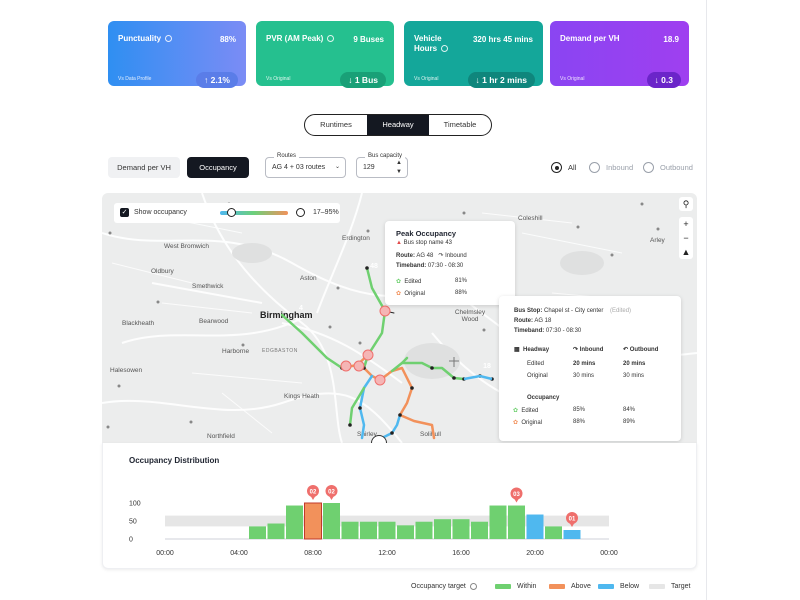 The image size is (800, 600). I want to click on routes-value: AG 4 + 03 routes, so click(299, 167).